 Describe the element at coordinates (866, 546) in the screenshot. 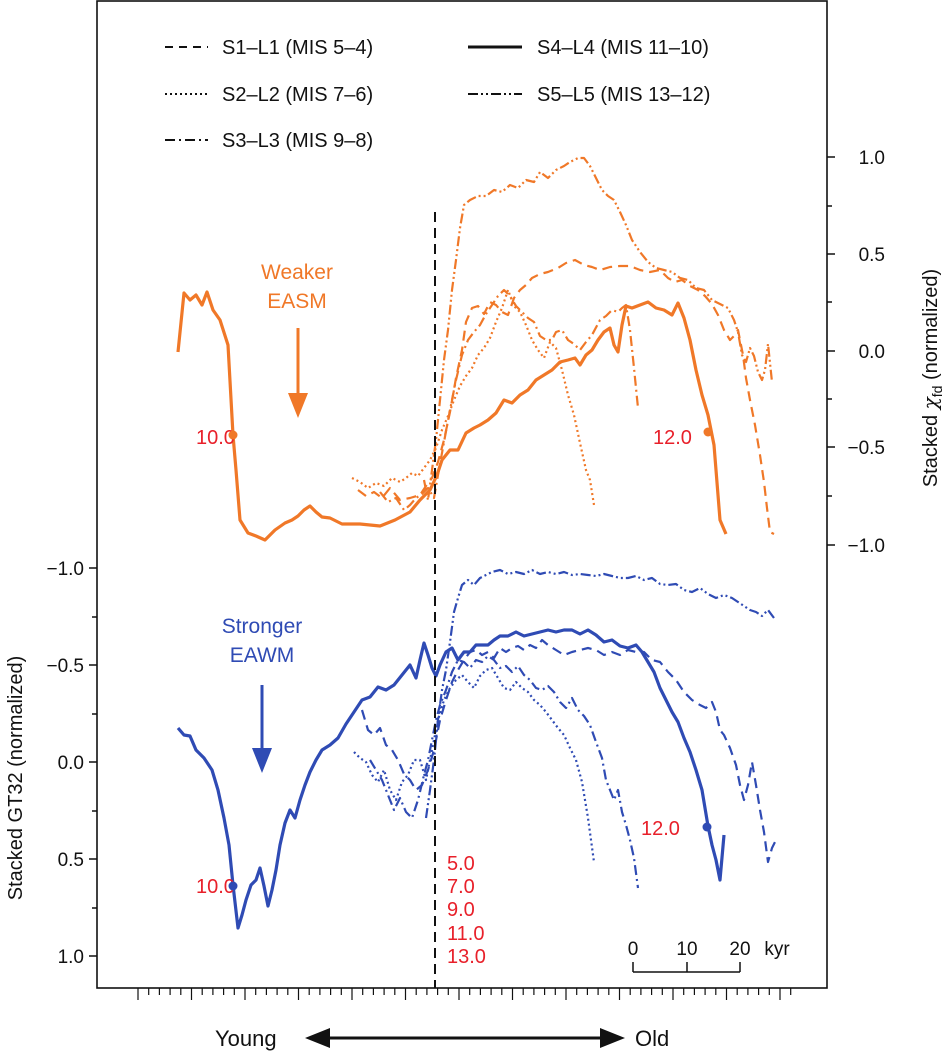

I see `right-tick-label: −1.0` at that location.